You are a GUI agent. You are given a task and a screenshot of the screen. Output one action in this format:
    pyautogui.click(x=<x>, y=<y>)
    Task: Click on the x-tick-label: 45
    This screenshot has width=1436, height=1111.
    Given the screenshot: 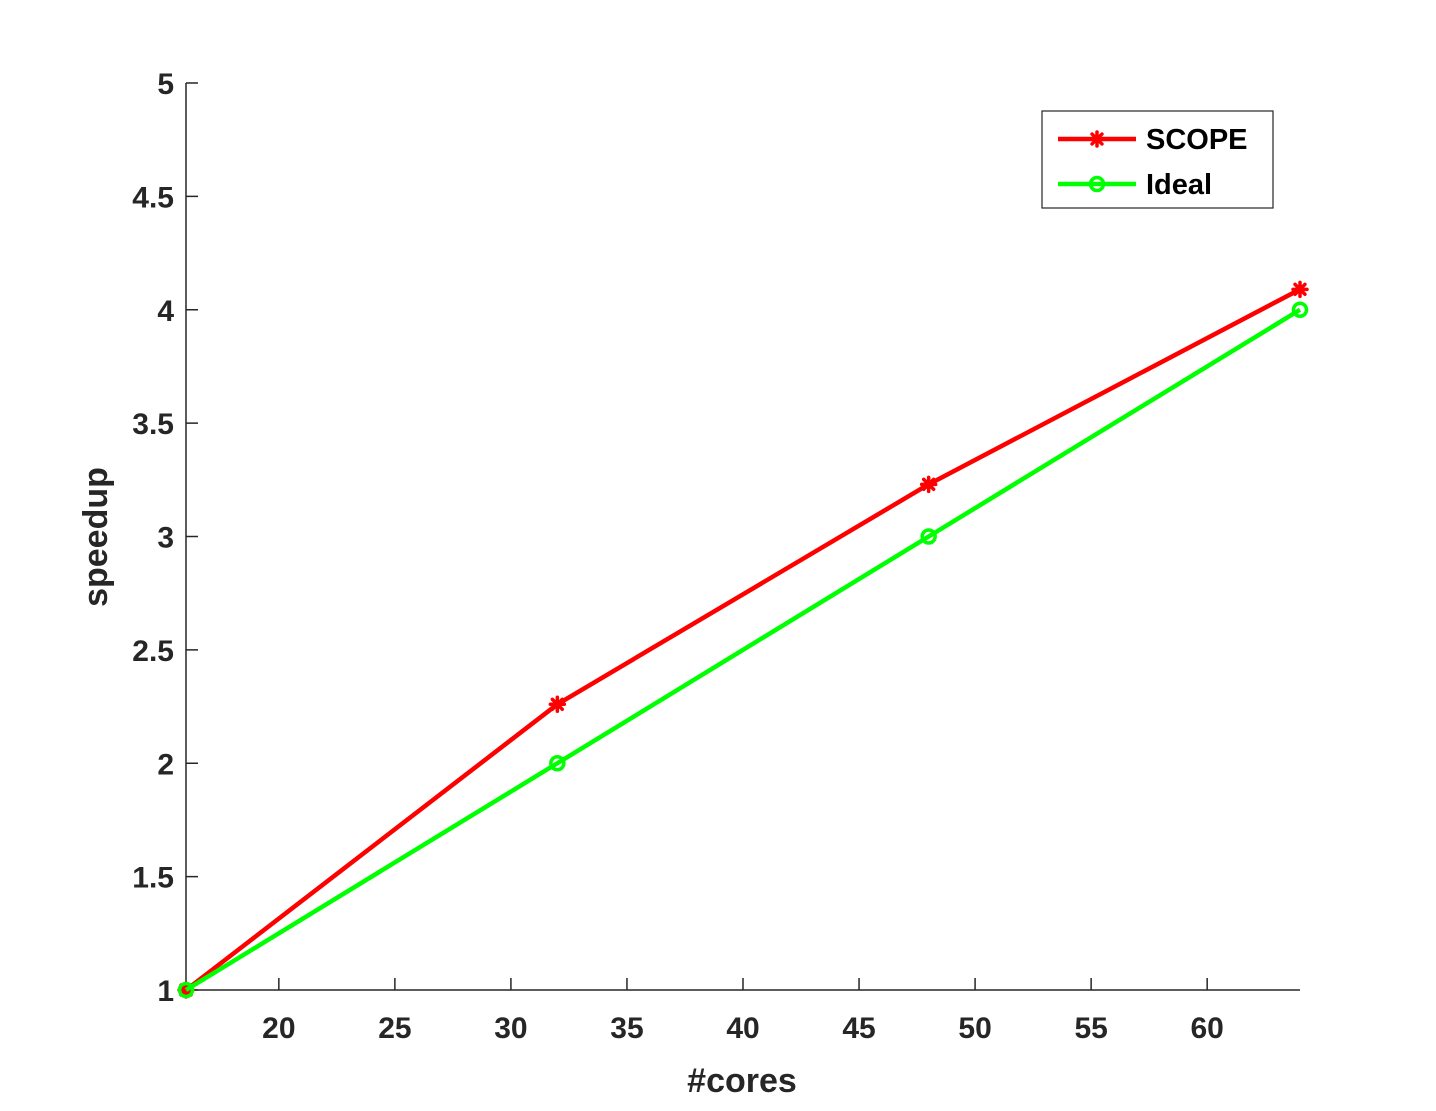 What is the action you would take?
    pyautogui.click(x=858, y=1028)
    